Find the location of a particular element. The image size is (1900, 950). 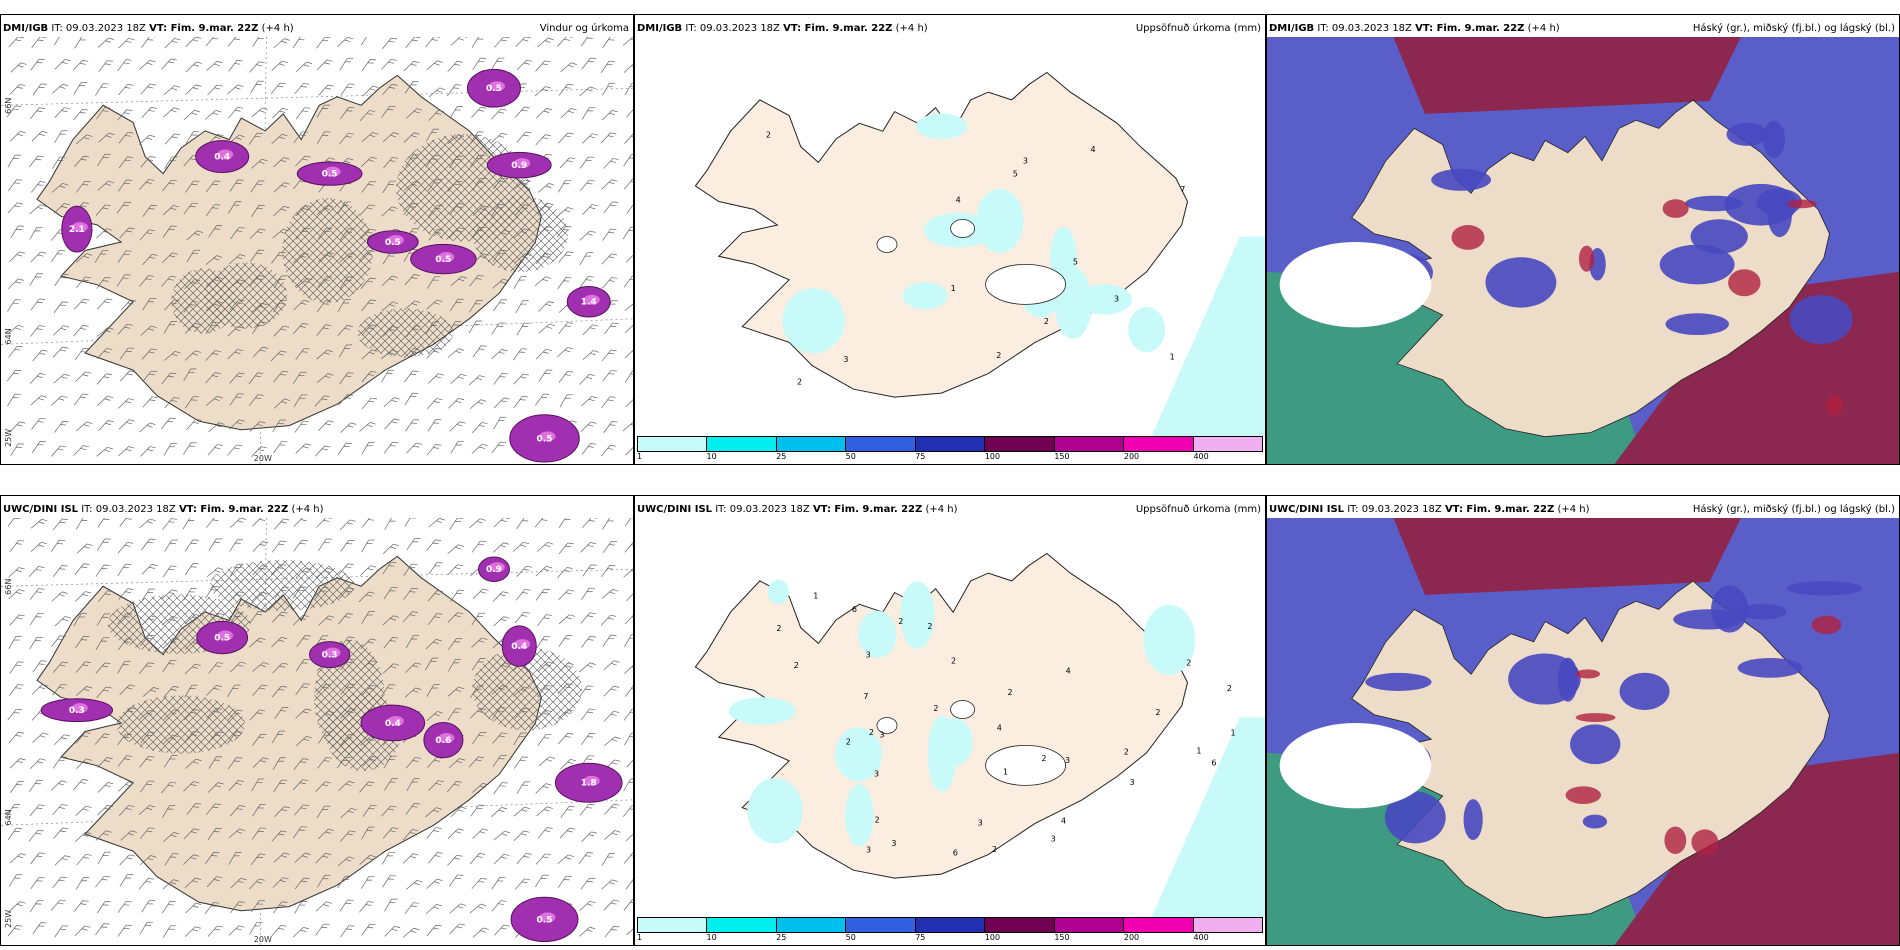

colorbar-label: 200 is located at coordinates (1131, 456).